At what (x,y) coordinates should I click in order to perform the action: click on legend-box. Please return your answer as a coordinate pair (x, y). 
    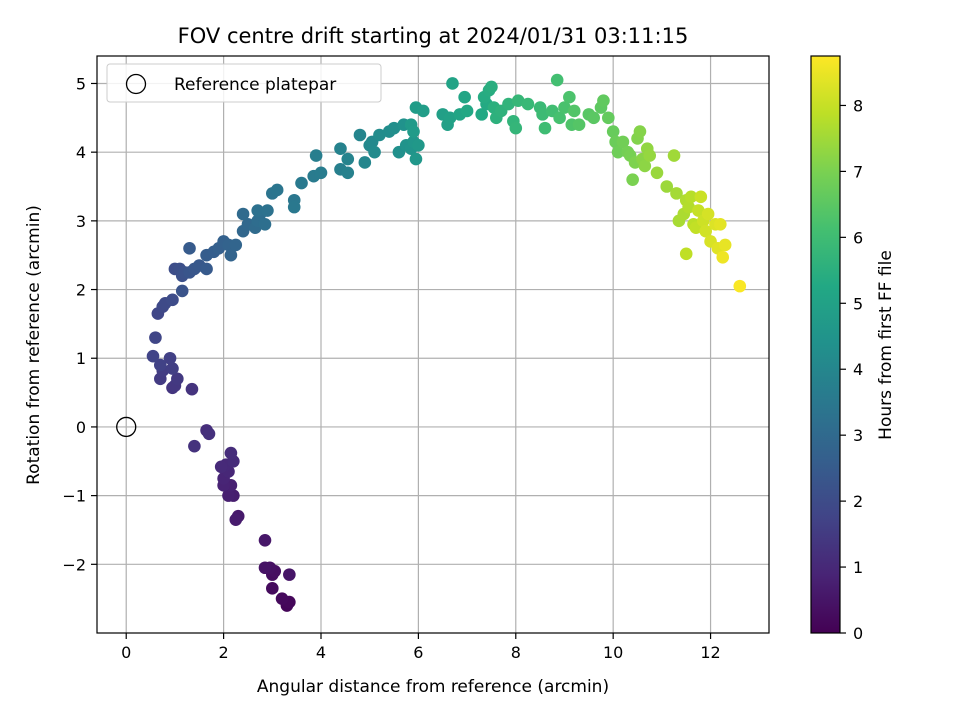
    Looking at the image, I should click on (244, 83).